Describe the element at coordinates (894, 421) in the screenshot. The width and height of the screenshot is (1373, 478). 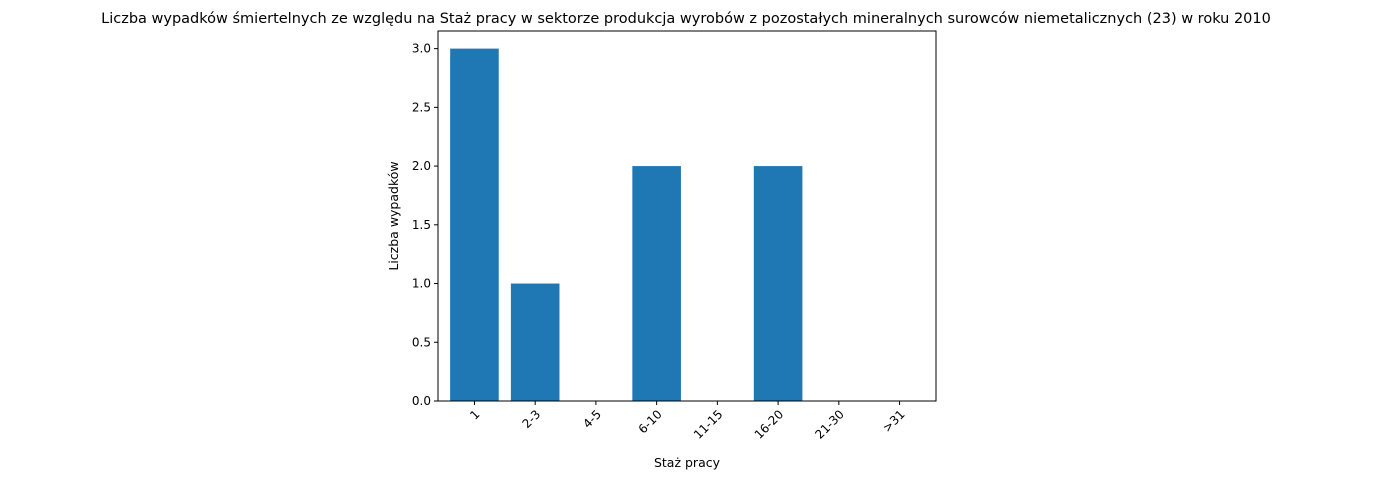
I see `x-tick-label: >31` at that location.